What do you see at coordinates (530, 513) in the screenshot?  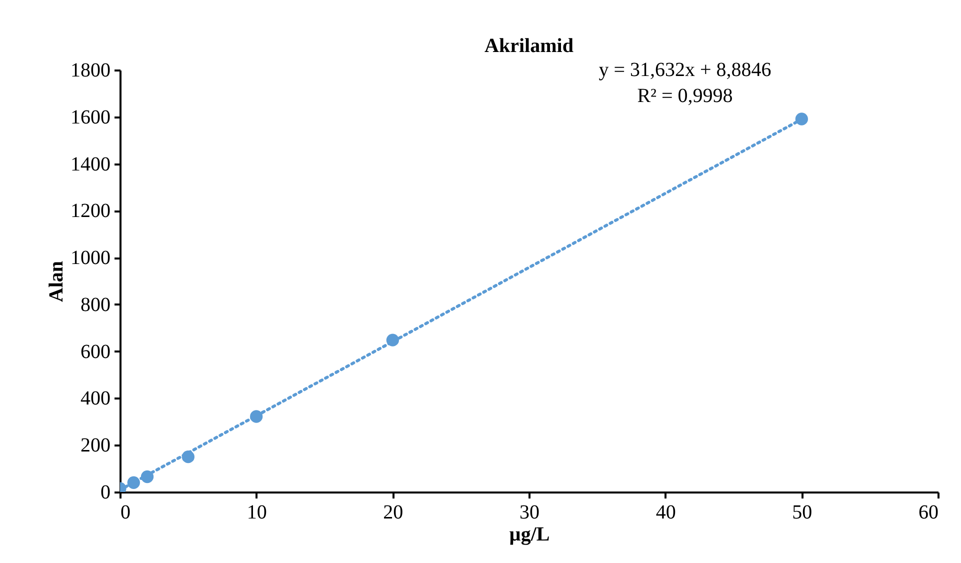 I see `x-tick-label: 30` at bounding box center [530, 513].